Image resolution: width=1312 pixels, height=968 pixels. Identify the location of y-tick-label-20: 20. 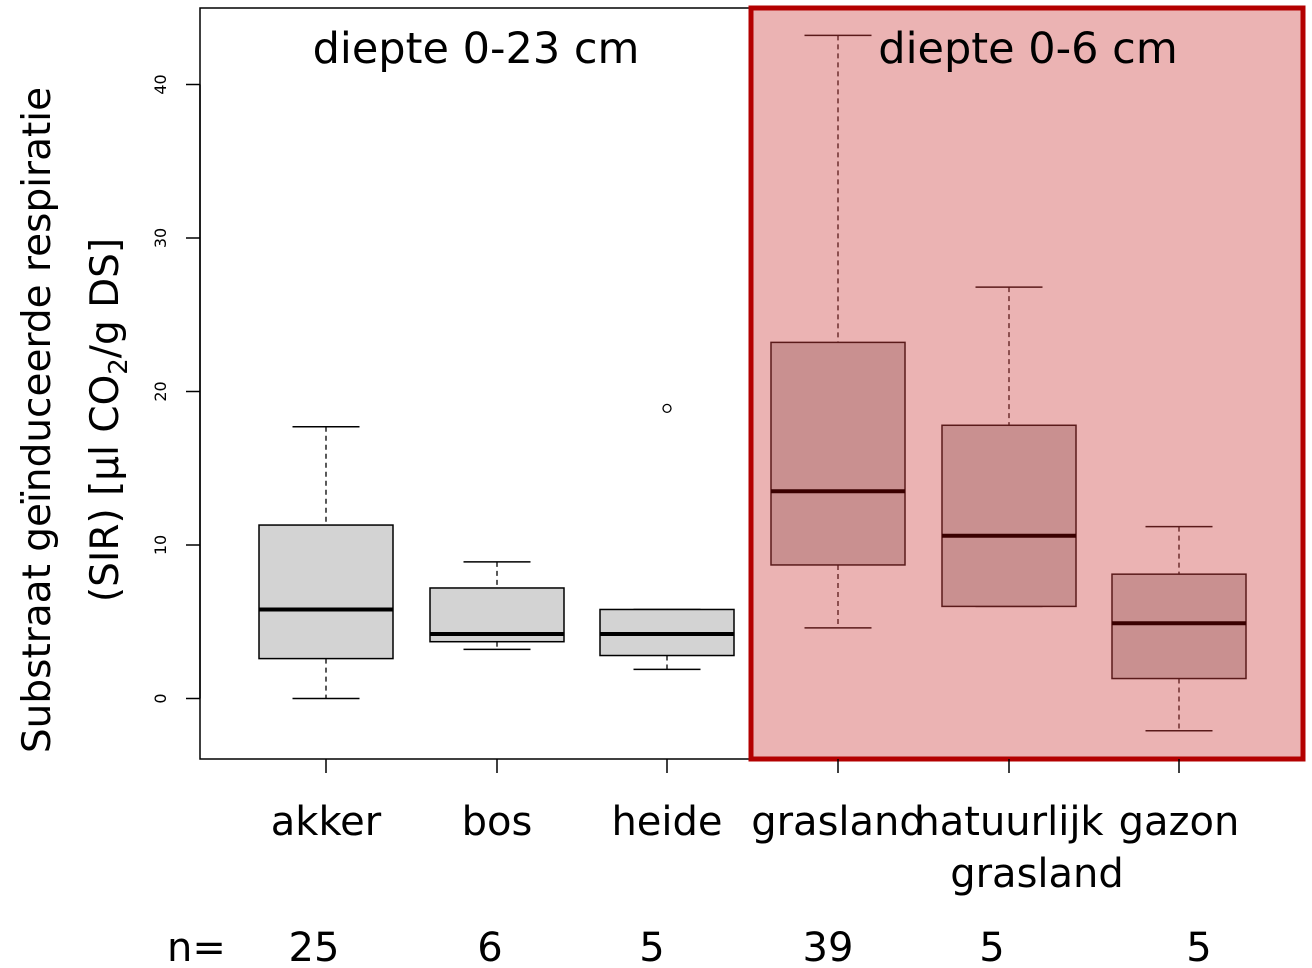
(160, 391).